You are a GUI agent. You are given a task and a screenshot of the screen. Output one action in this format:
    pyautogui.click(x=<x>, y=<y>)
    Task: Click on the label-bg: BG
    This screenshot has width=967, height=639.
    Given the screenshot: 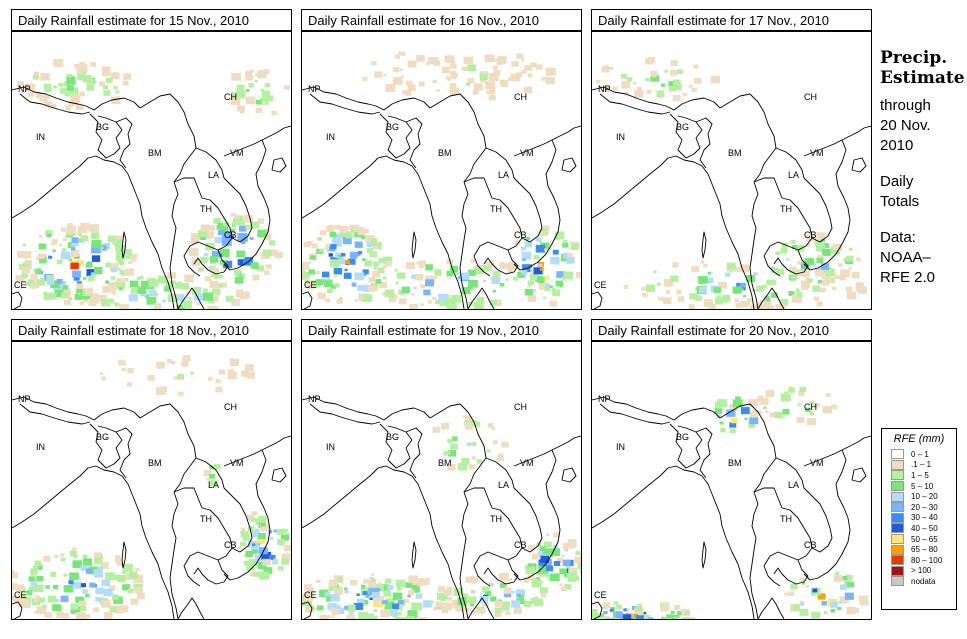 What is the action you would take?
    pyautogui.click(x=102, y=437)
    